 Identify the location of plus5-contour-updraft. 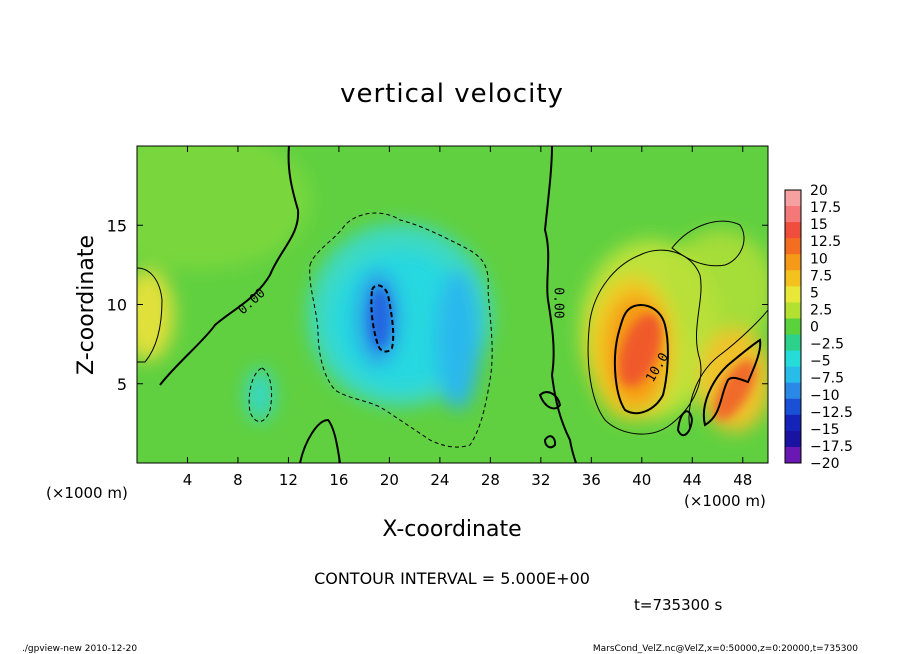
(644, 342).